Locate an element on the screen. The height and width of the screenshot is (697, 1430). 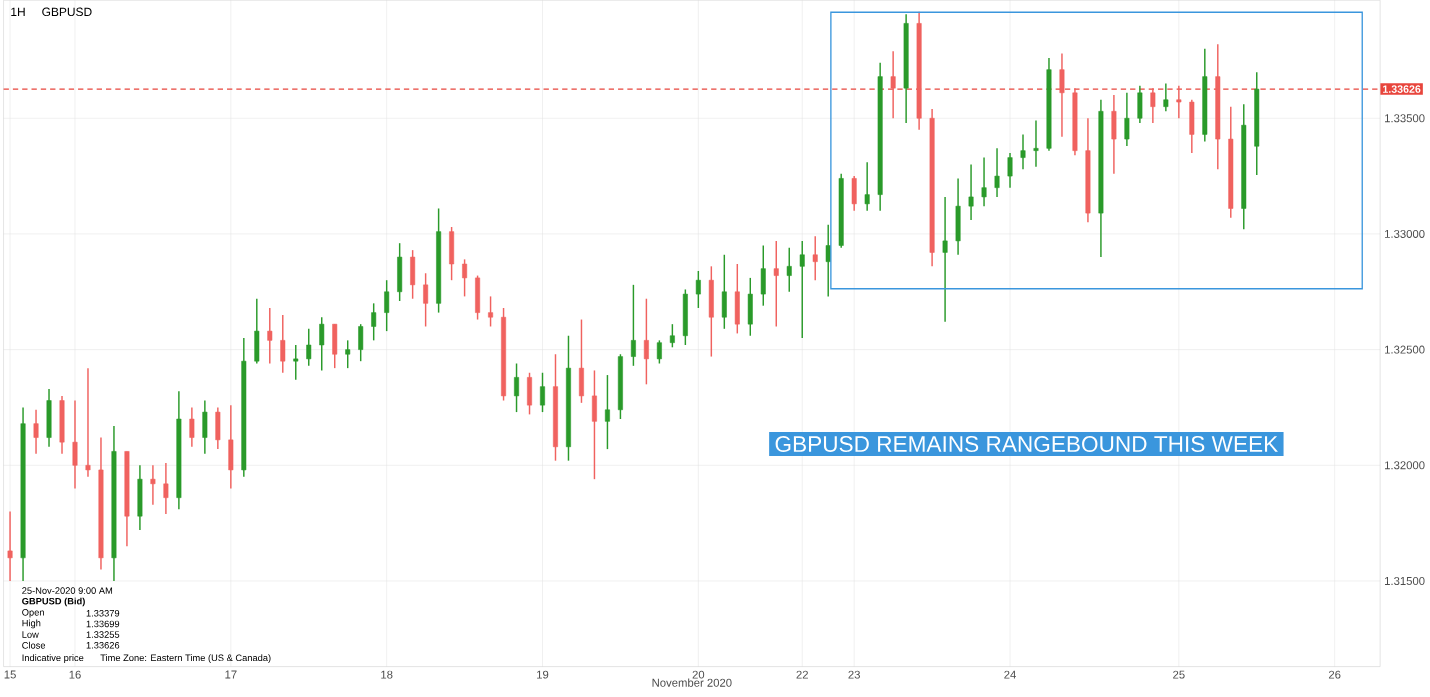
y-tick-label: 1.33000 is located at coordinates (1405, 234).